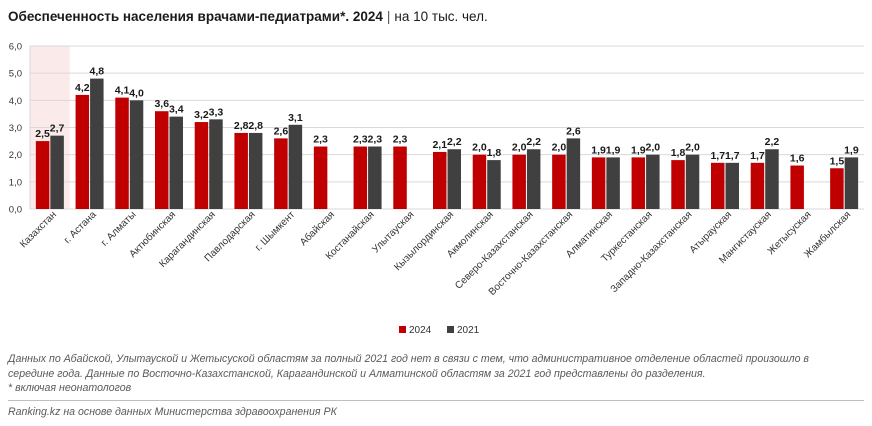  I want to click on x-tick-label: Восточно-Казахстанская, so click(531, 253).